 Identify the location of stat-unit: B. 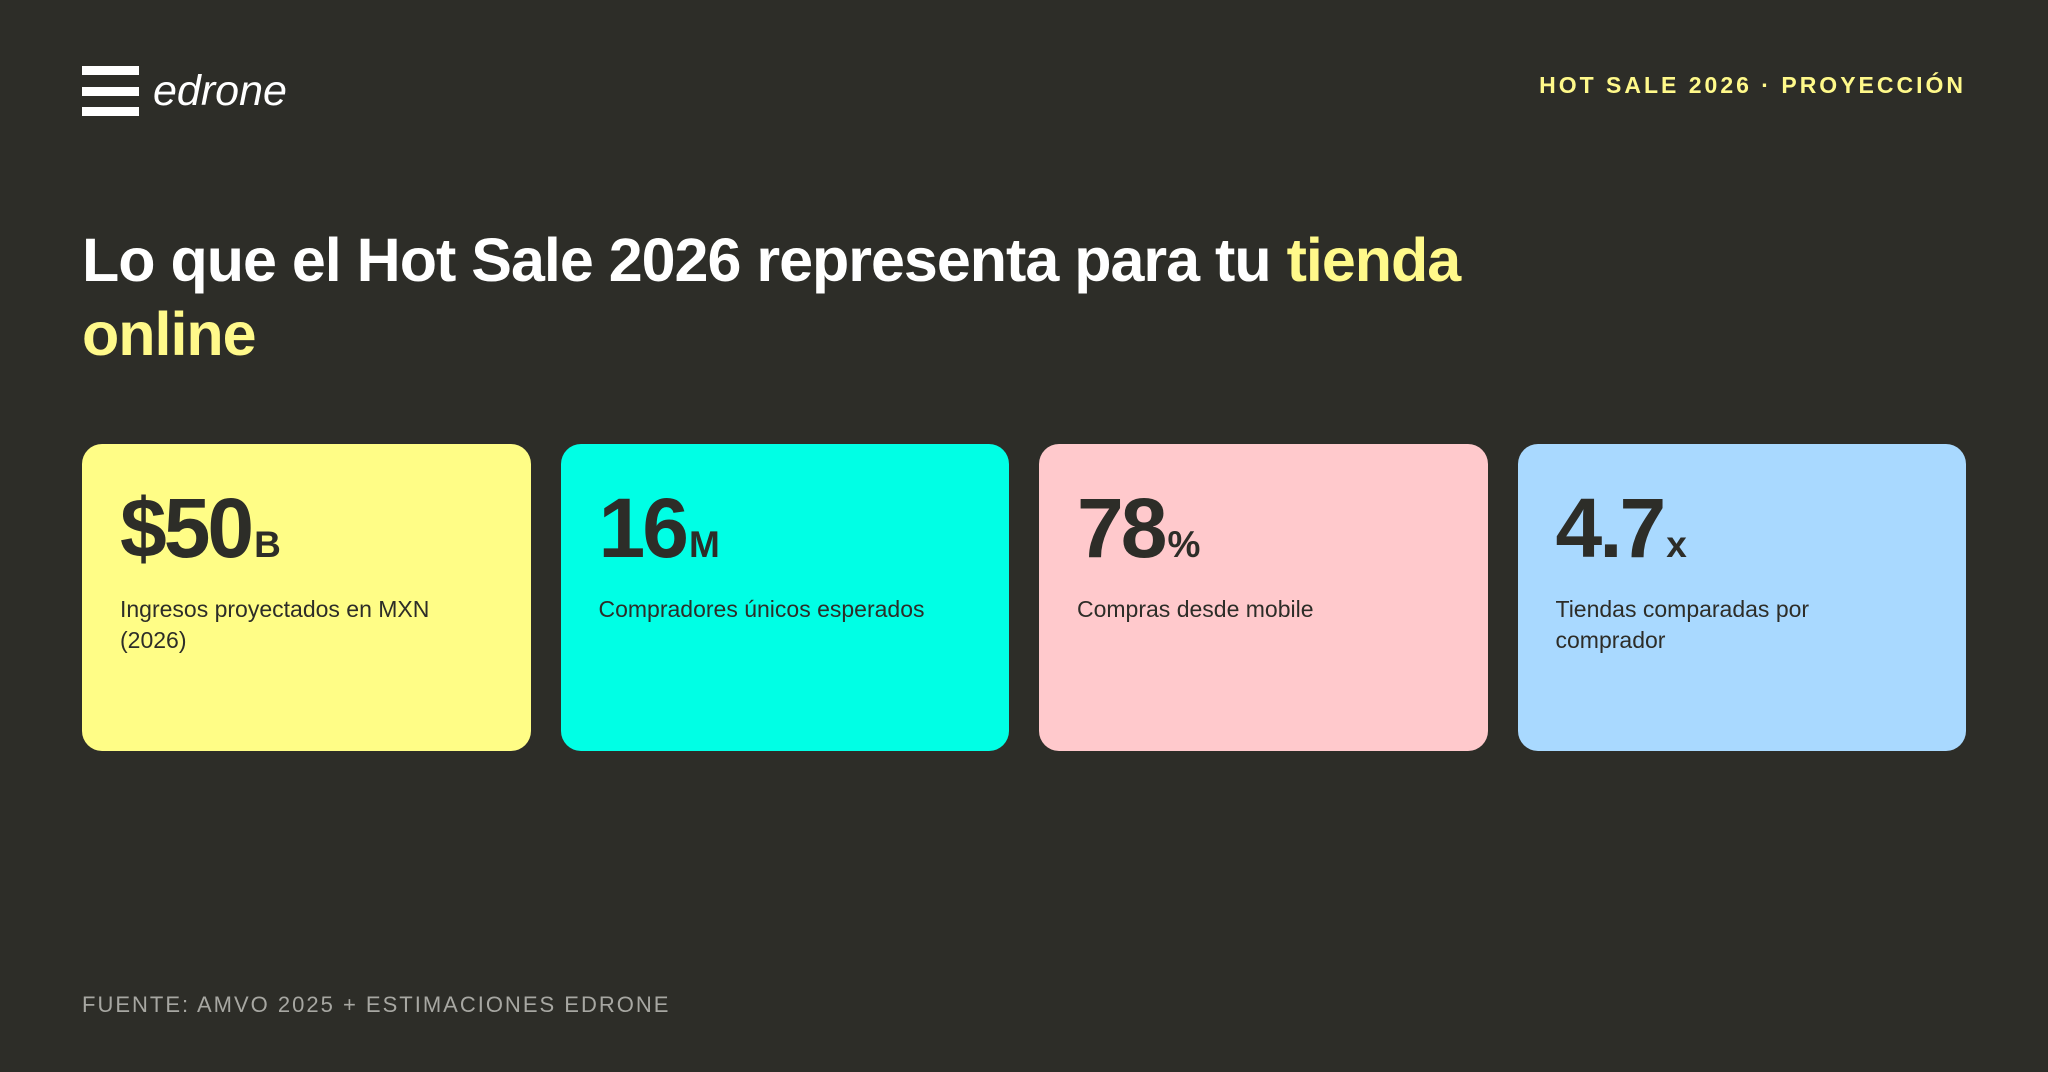
(267, 544).